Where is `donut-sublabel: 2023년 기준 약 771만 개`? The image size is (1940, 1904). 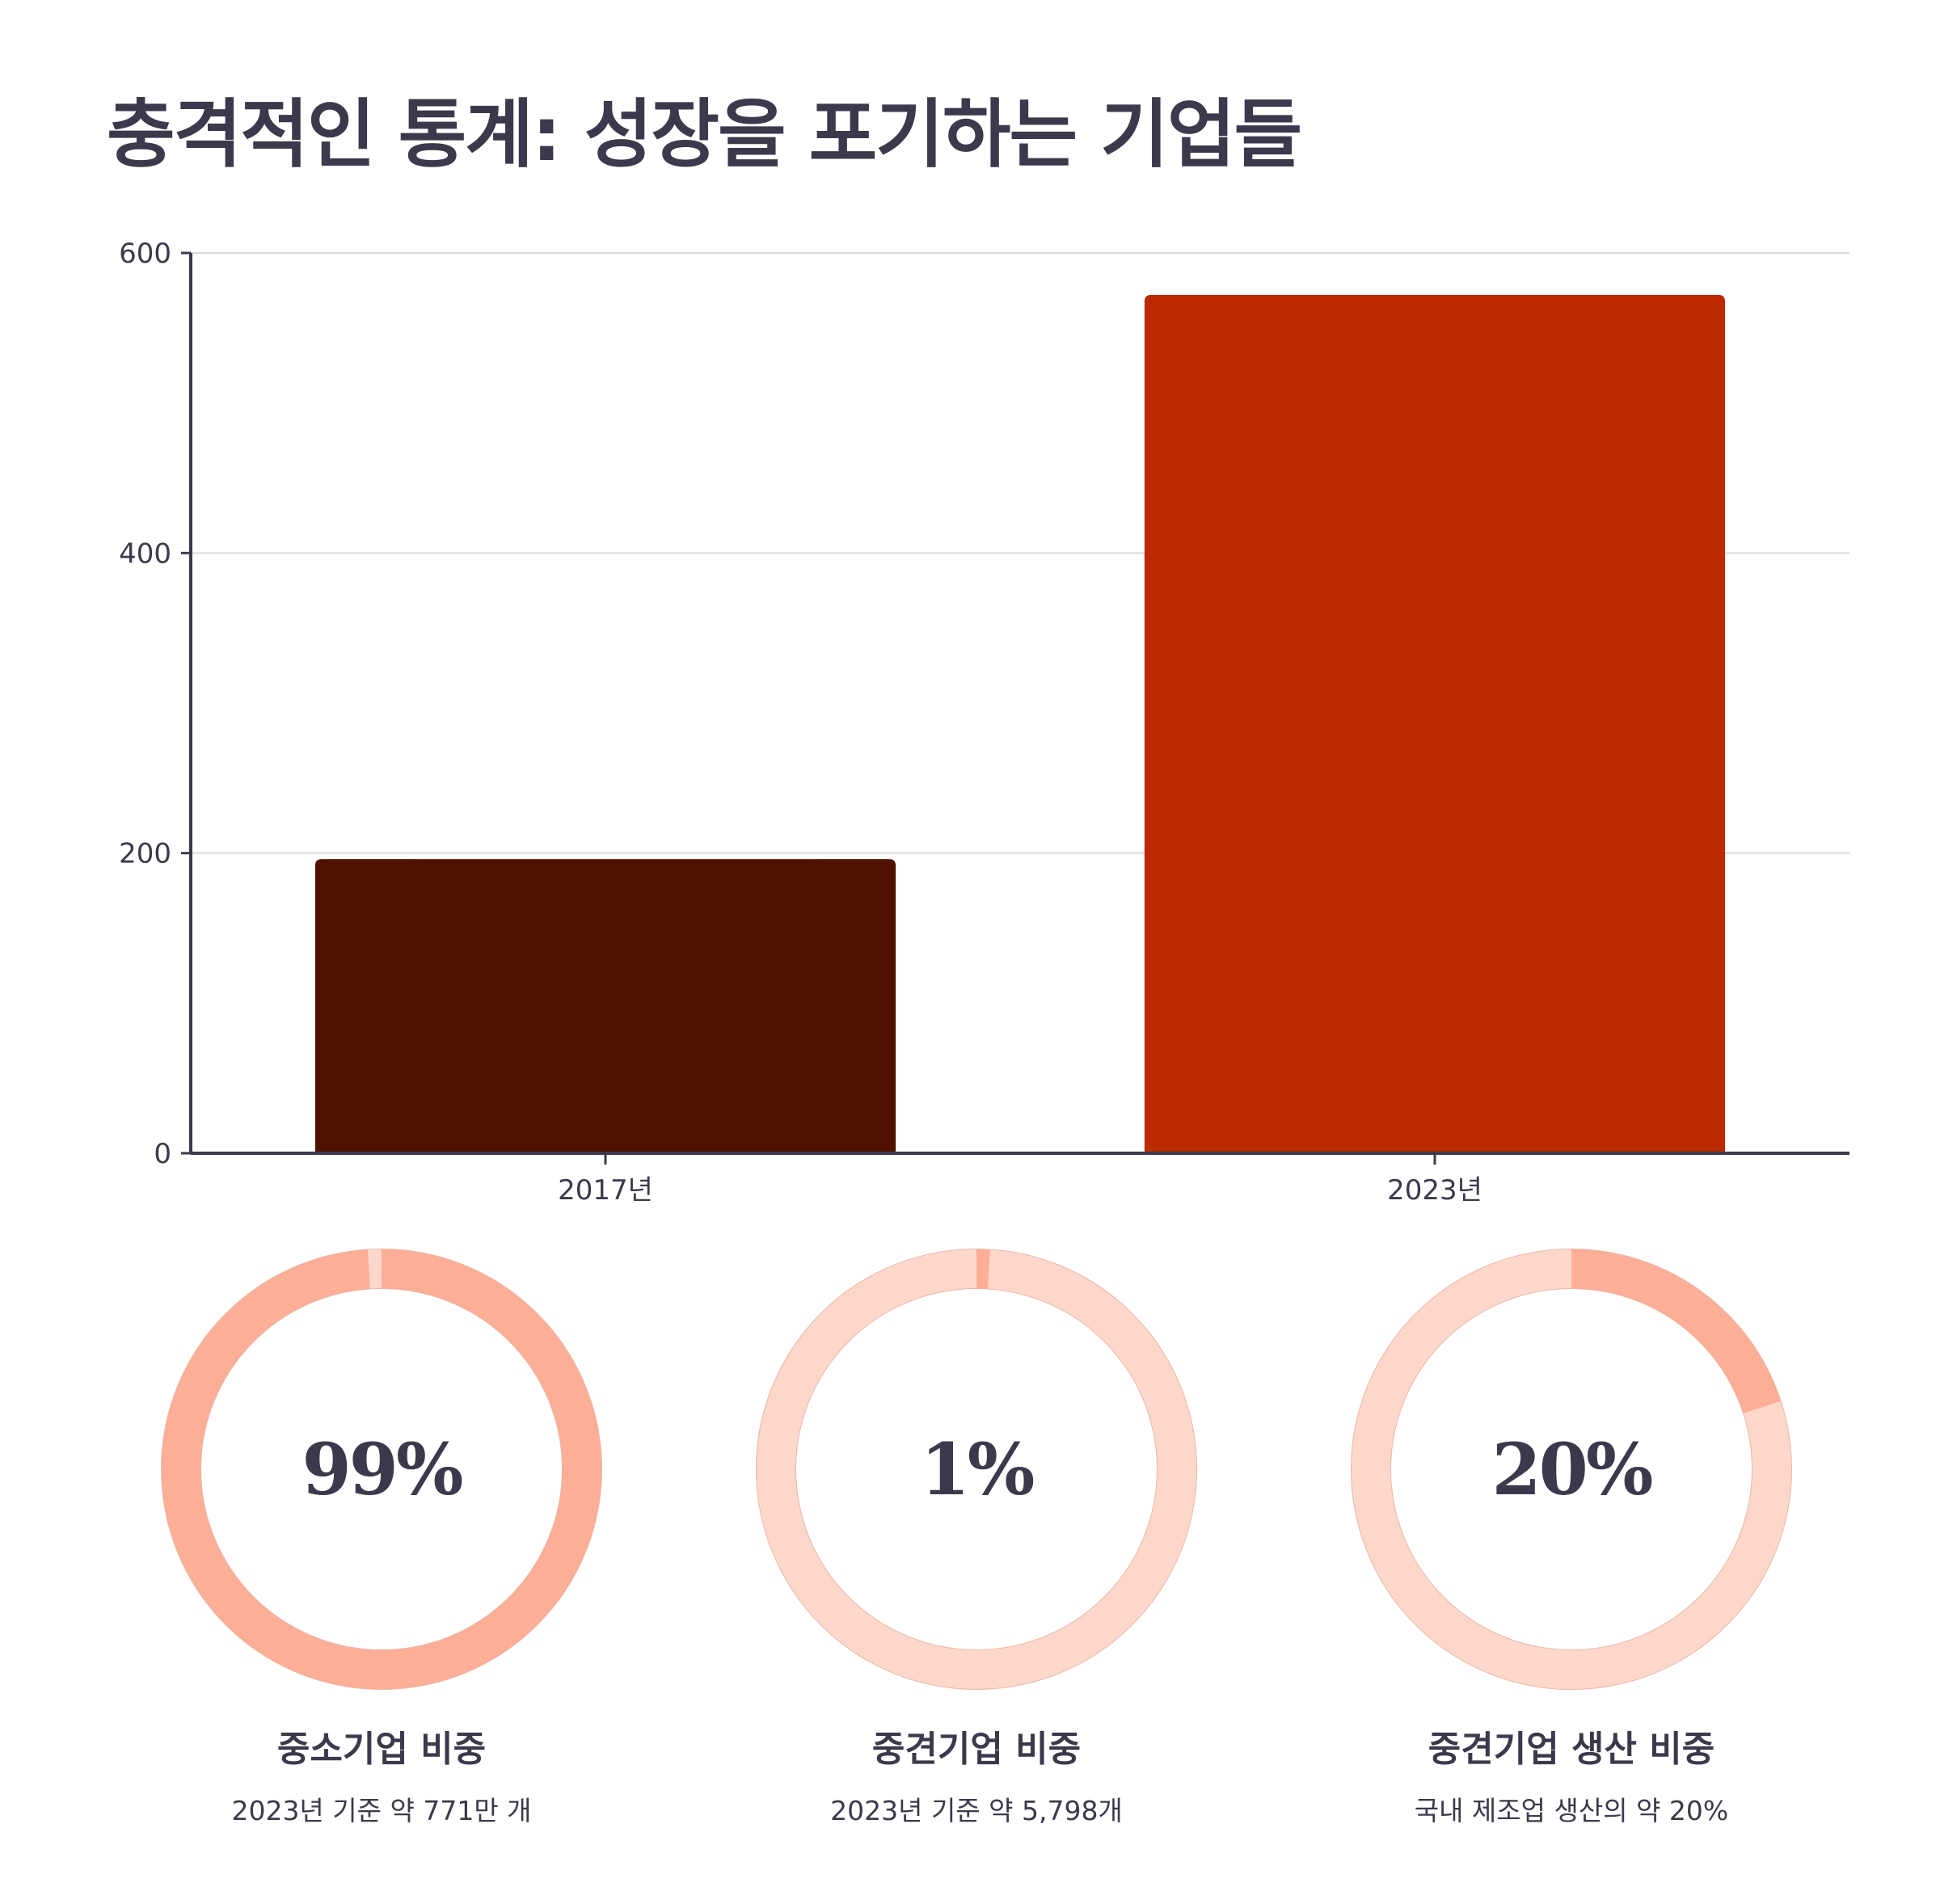 donut-sublabel: 2023년 기준 약 771만 개 is located at coordinates (382, 1810).